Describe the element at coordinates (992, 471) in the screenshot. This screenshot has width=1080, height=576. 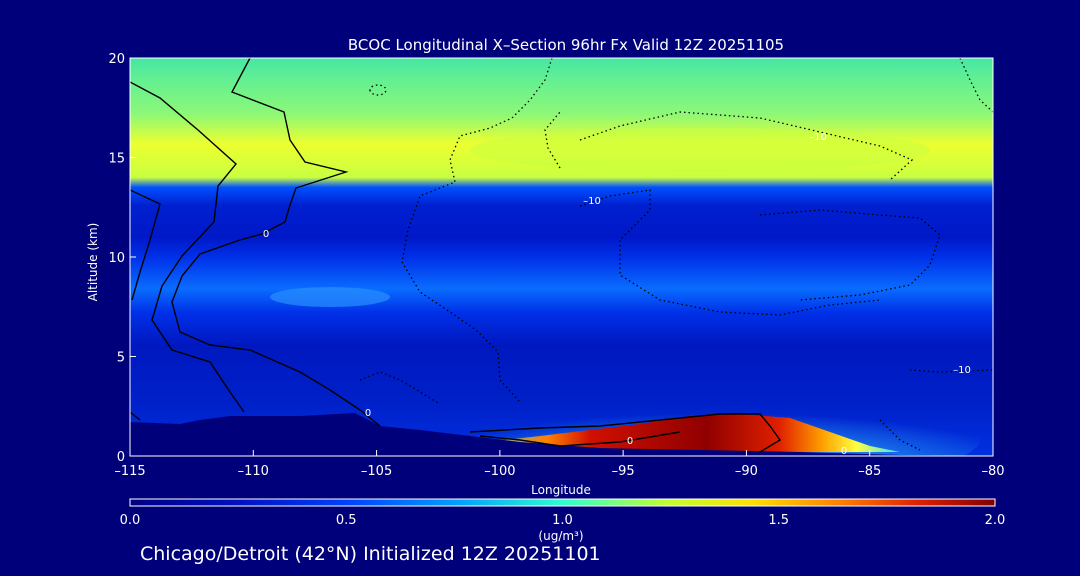
I see `x-tick-label: –80` at that location.